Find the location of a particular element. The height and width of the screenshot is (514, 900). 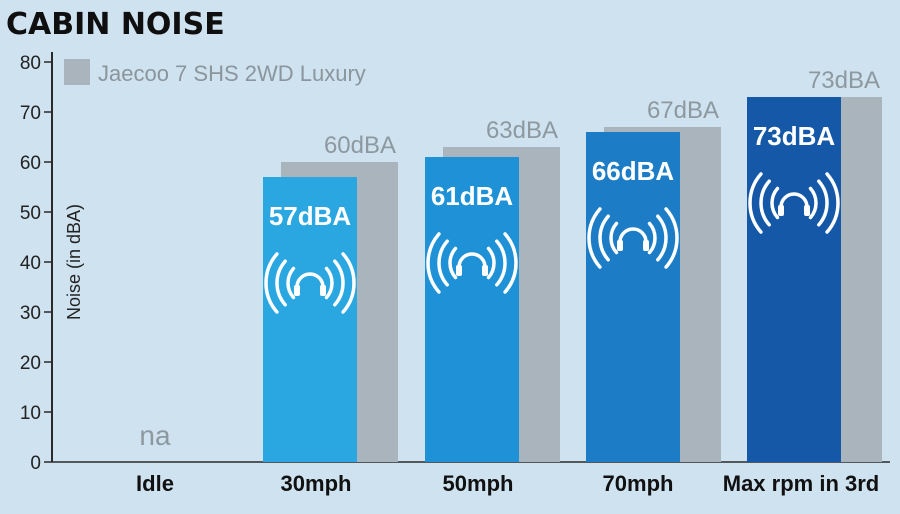

category-label: 50mph is located at coordinates (478, 483).